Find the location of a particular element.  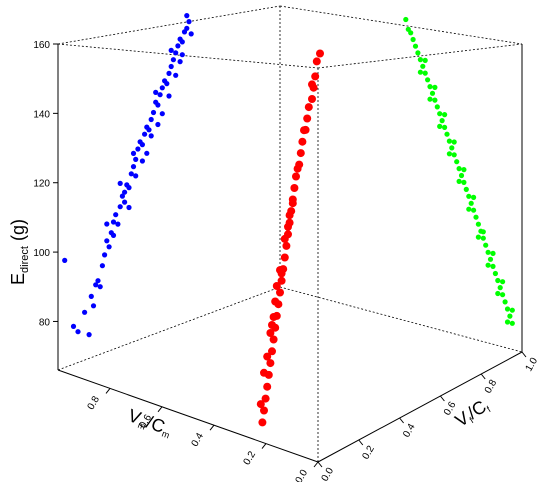

z-tick-label: 140 is located at coordinates (41, 114).